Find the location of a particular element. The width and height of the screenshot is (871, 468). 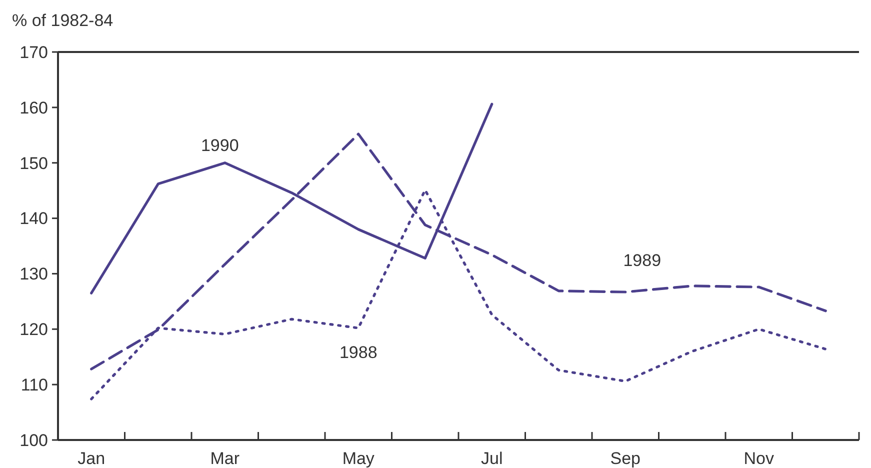

y-axis-title: % of 1982-84 is located at coordinates (63, 20).